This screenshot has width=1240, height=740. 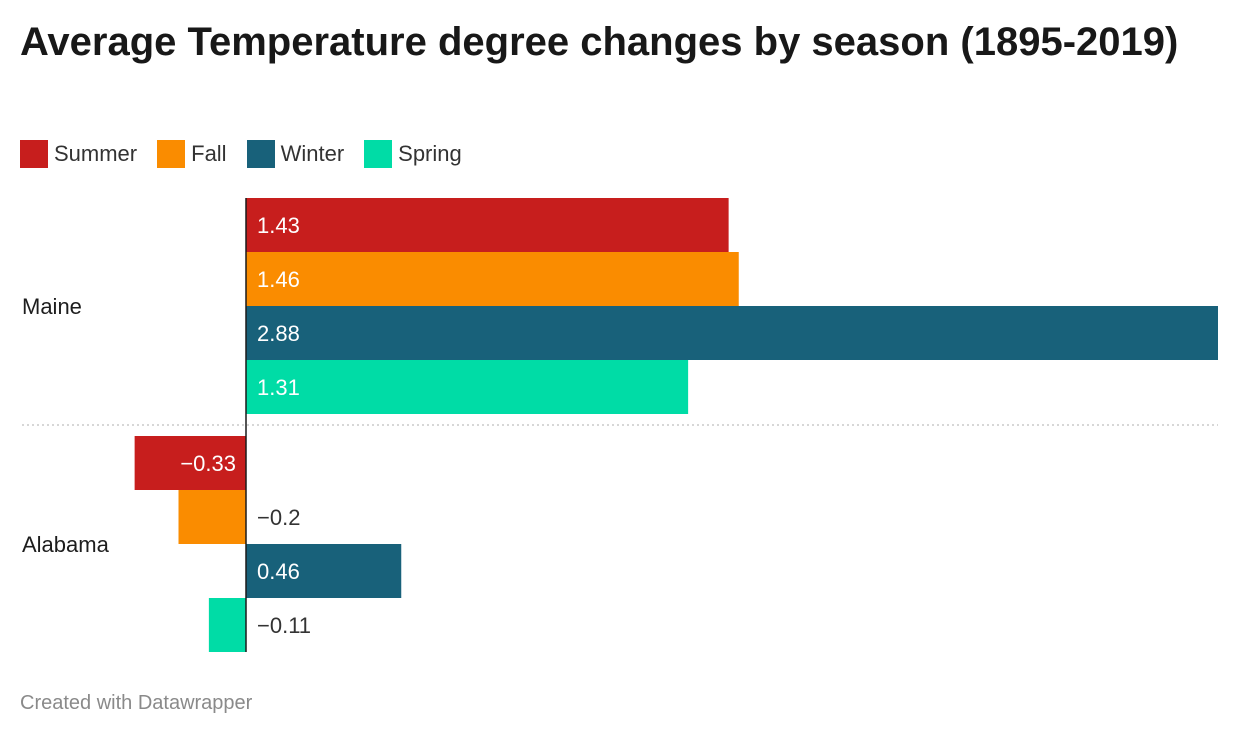 What do you see at coordinates (52, 306) in the screenshot?
I see `category-label-maine: Maine` at bounding box center [52, 306].